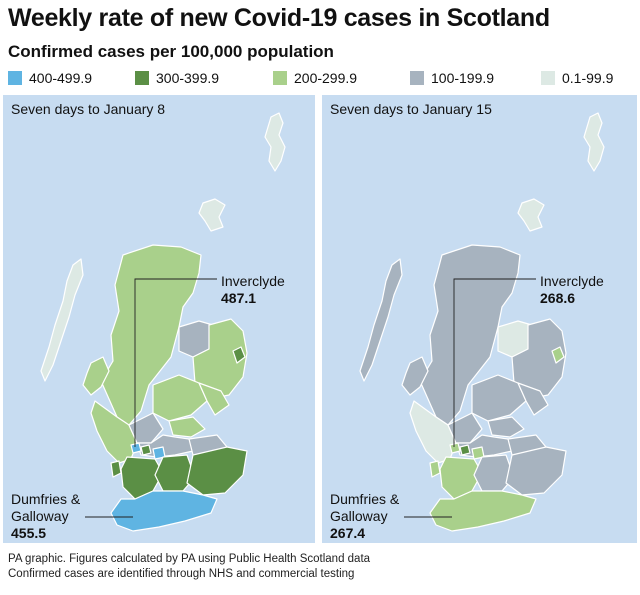  I want to click on callout-inverclyde-value: 487.1, so click(239, 298).